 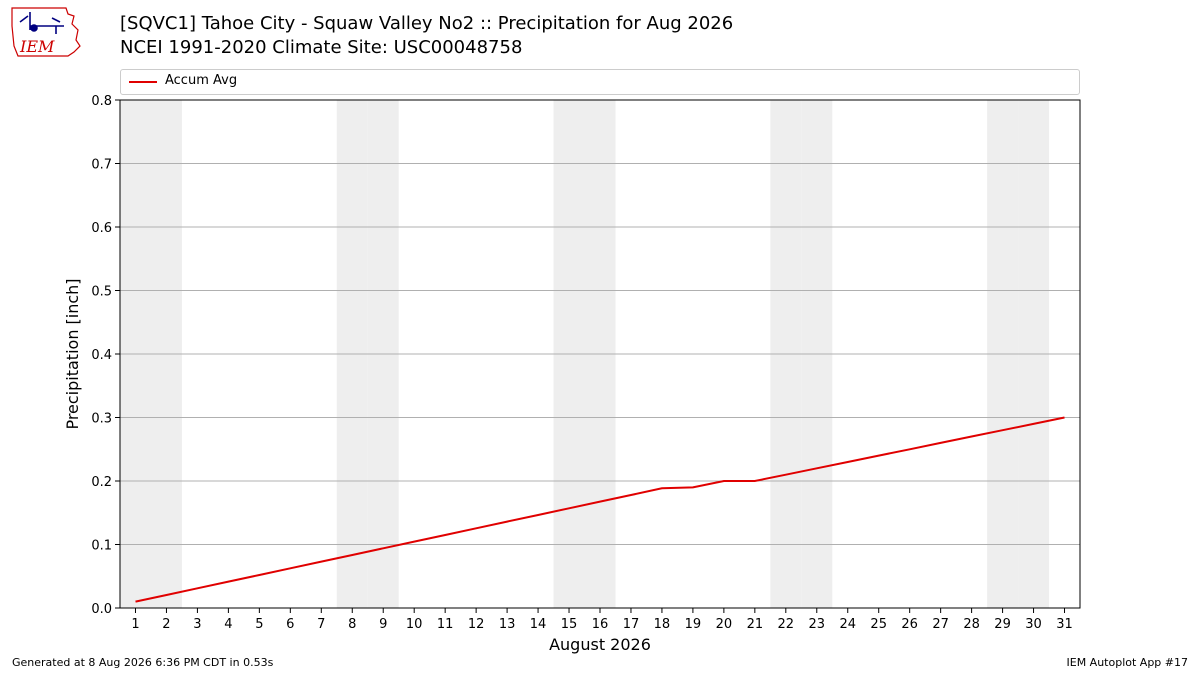 I want to click on x-tick-label-3: 3, so click(x=197, y=624).